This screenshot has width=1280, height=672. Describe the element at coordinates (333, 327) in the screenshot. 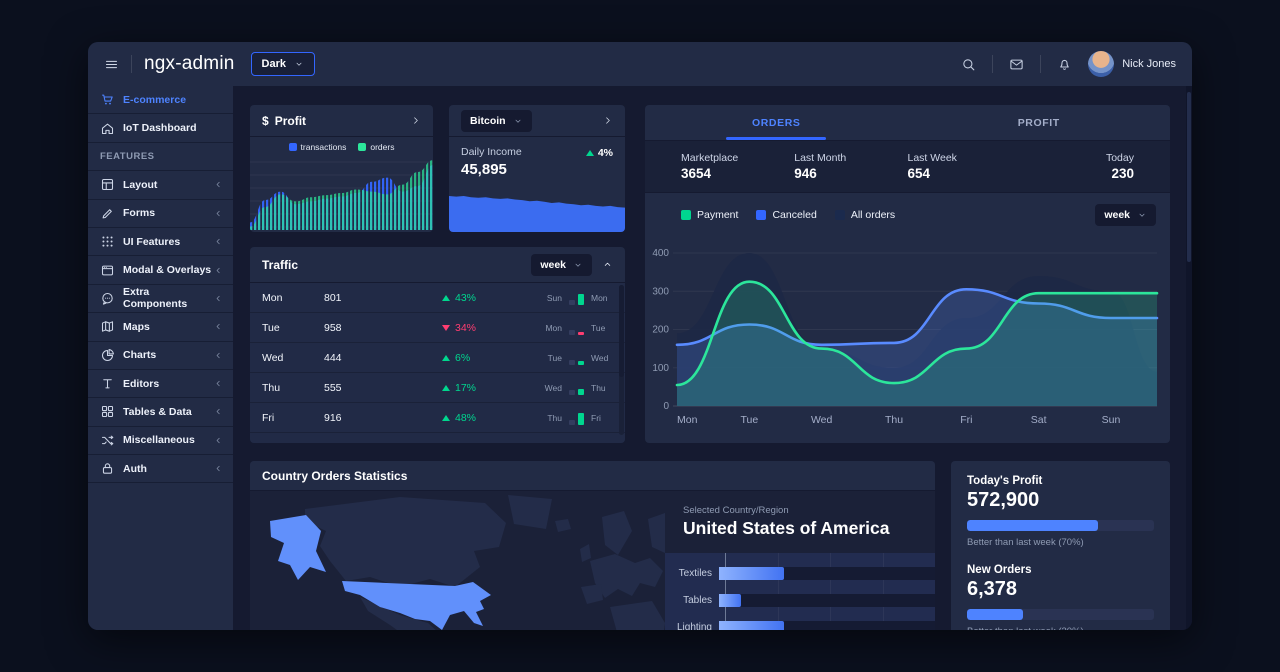

I see `traffic-value: 958` at that location.